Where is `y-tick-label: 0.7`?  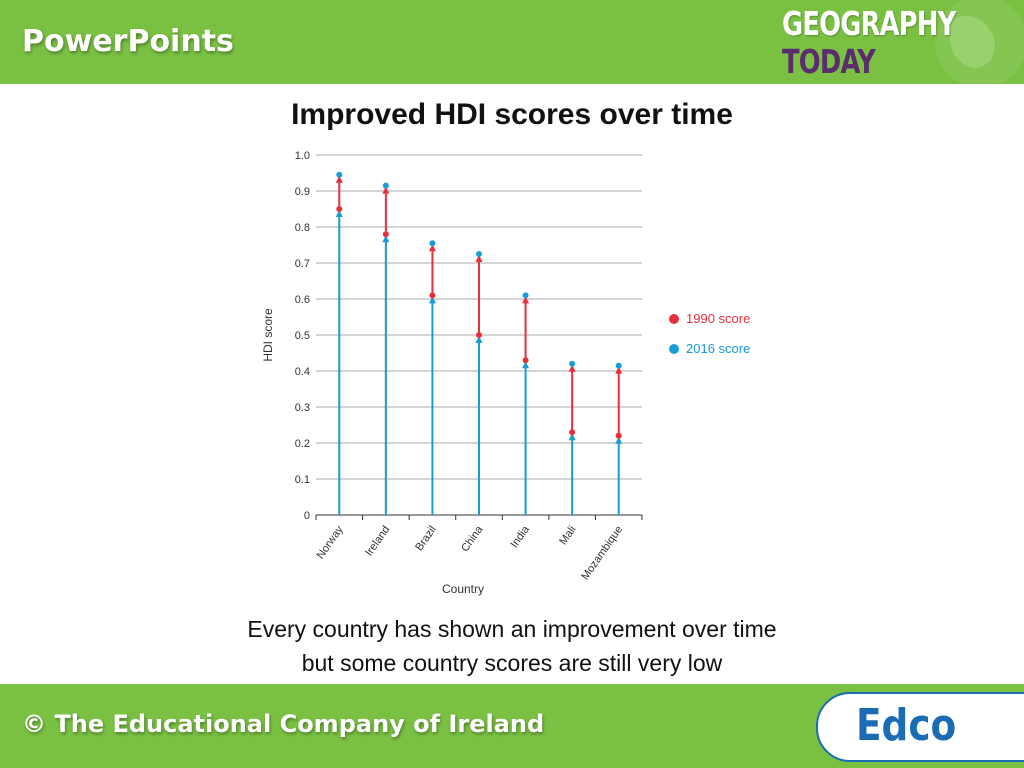 y-tick-label: 0.7 is located at coordinates (302, 264).